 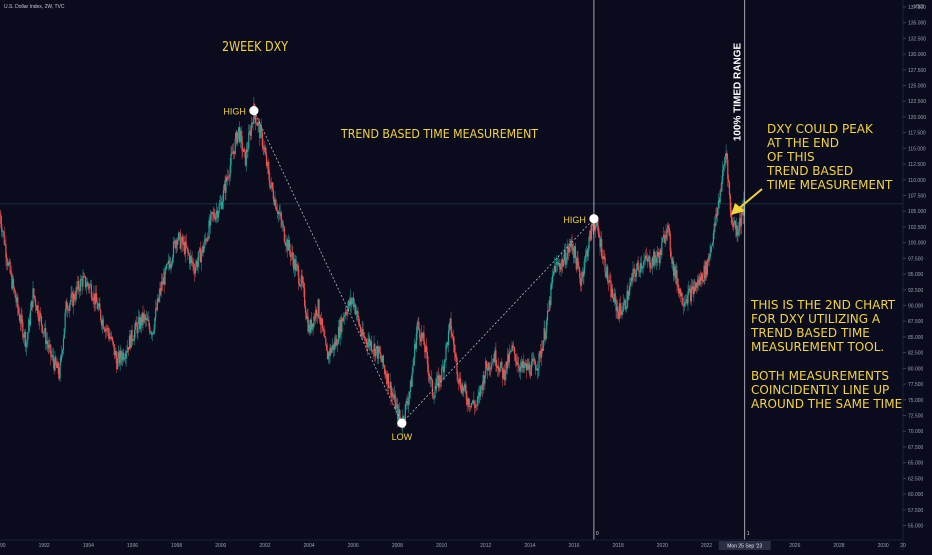 I want to click on y-tick-label: 125.000, so click(x=917, y=86).